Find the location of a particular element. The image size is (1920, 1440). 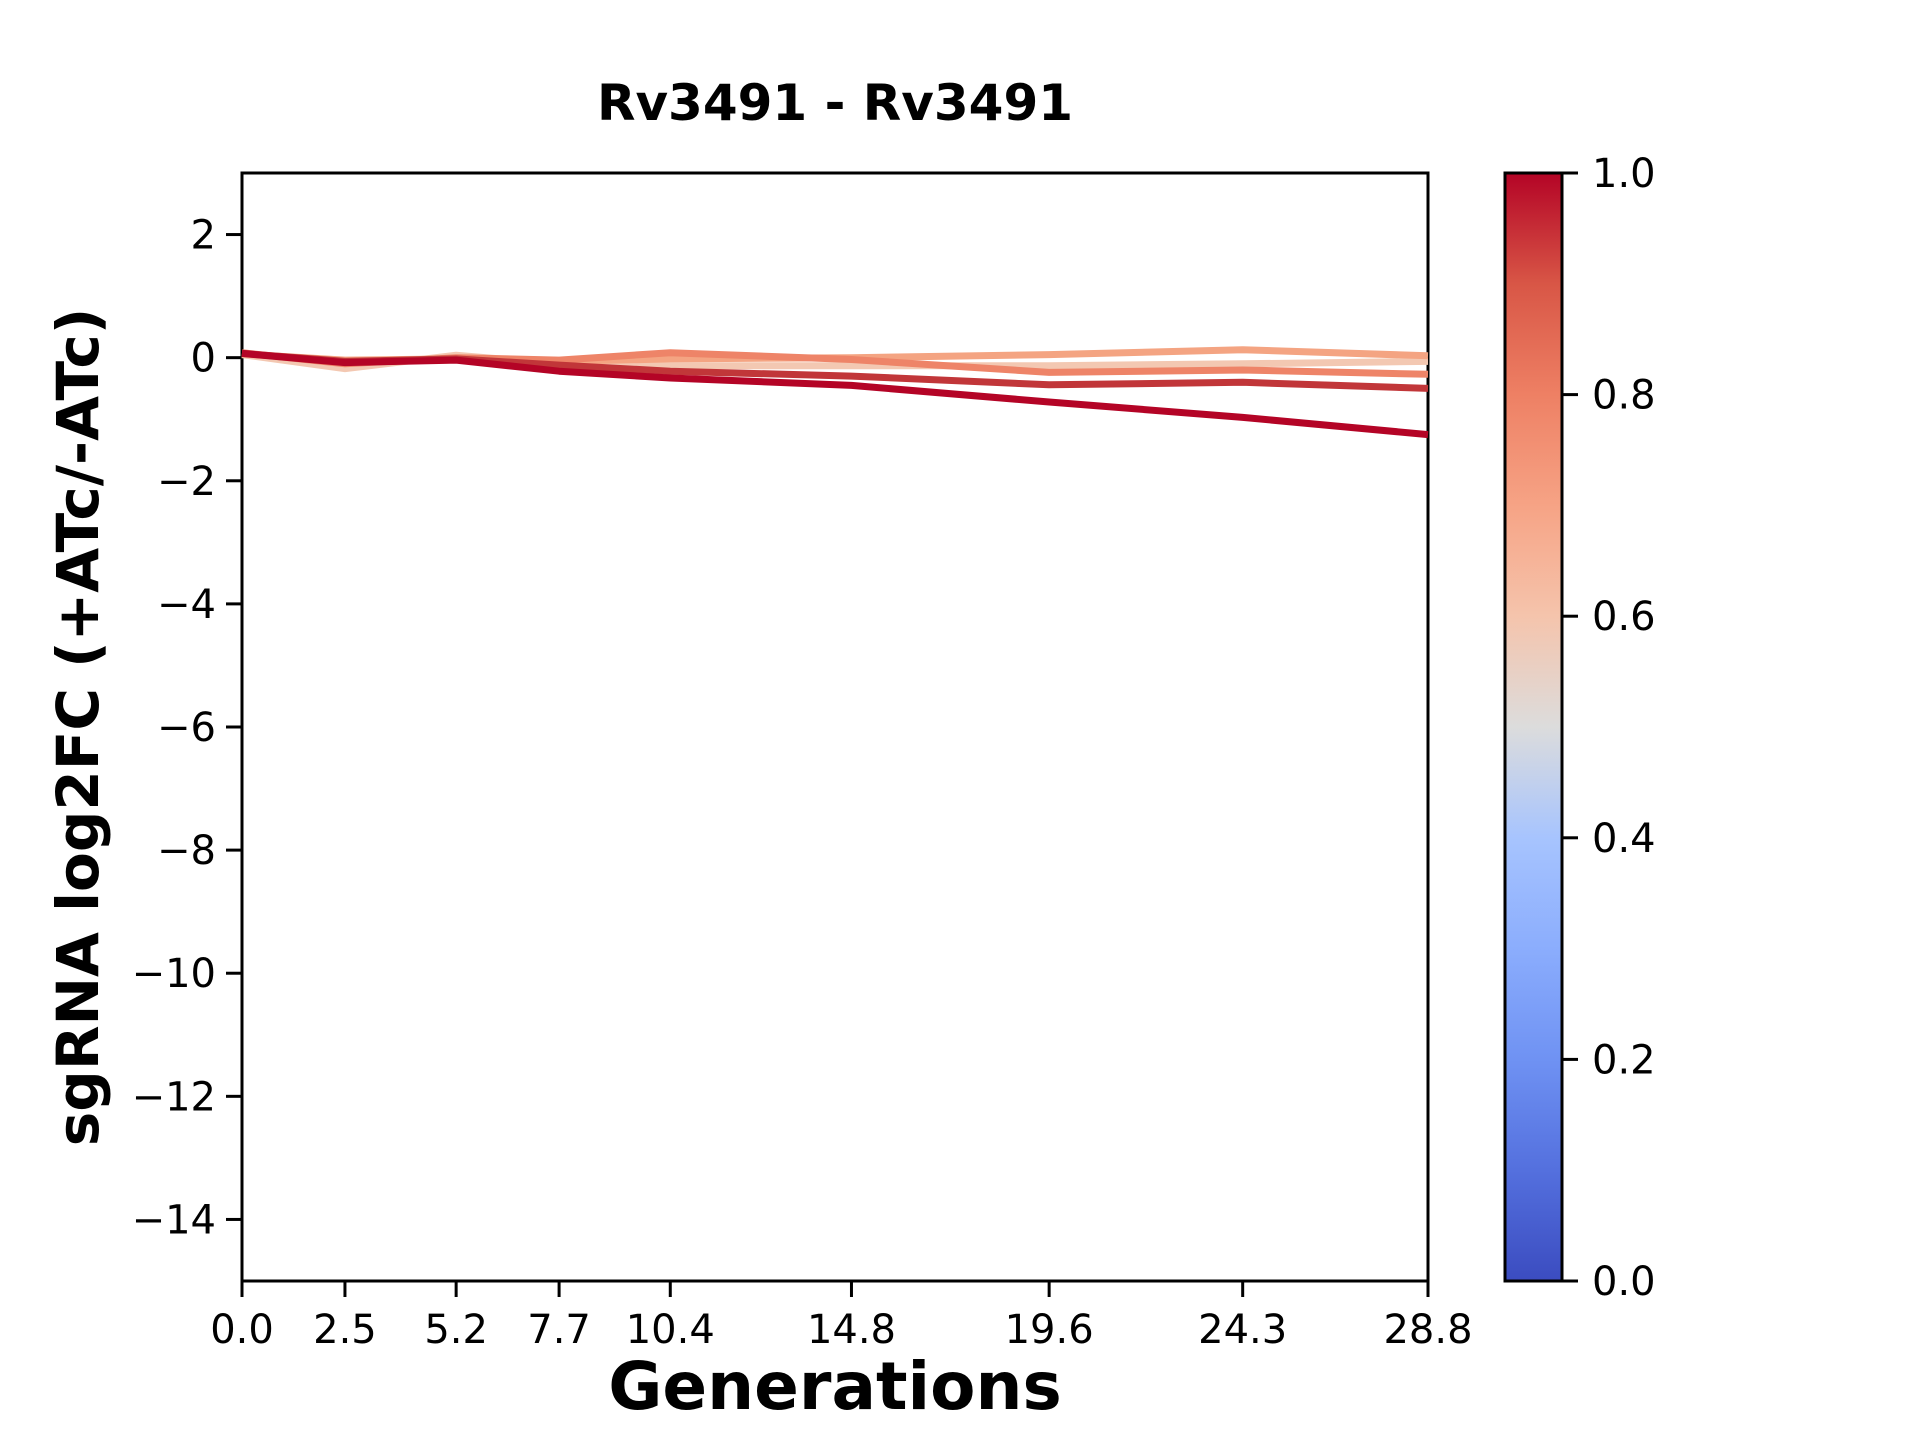

y-tick-label: 0 is located at coordinates (203, 359).